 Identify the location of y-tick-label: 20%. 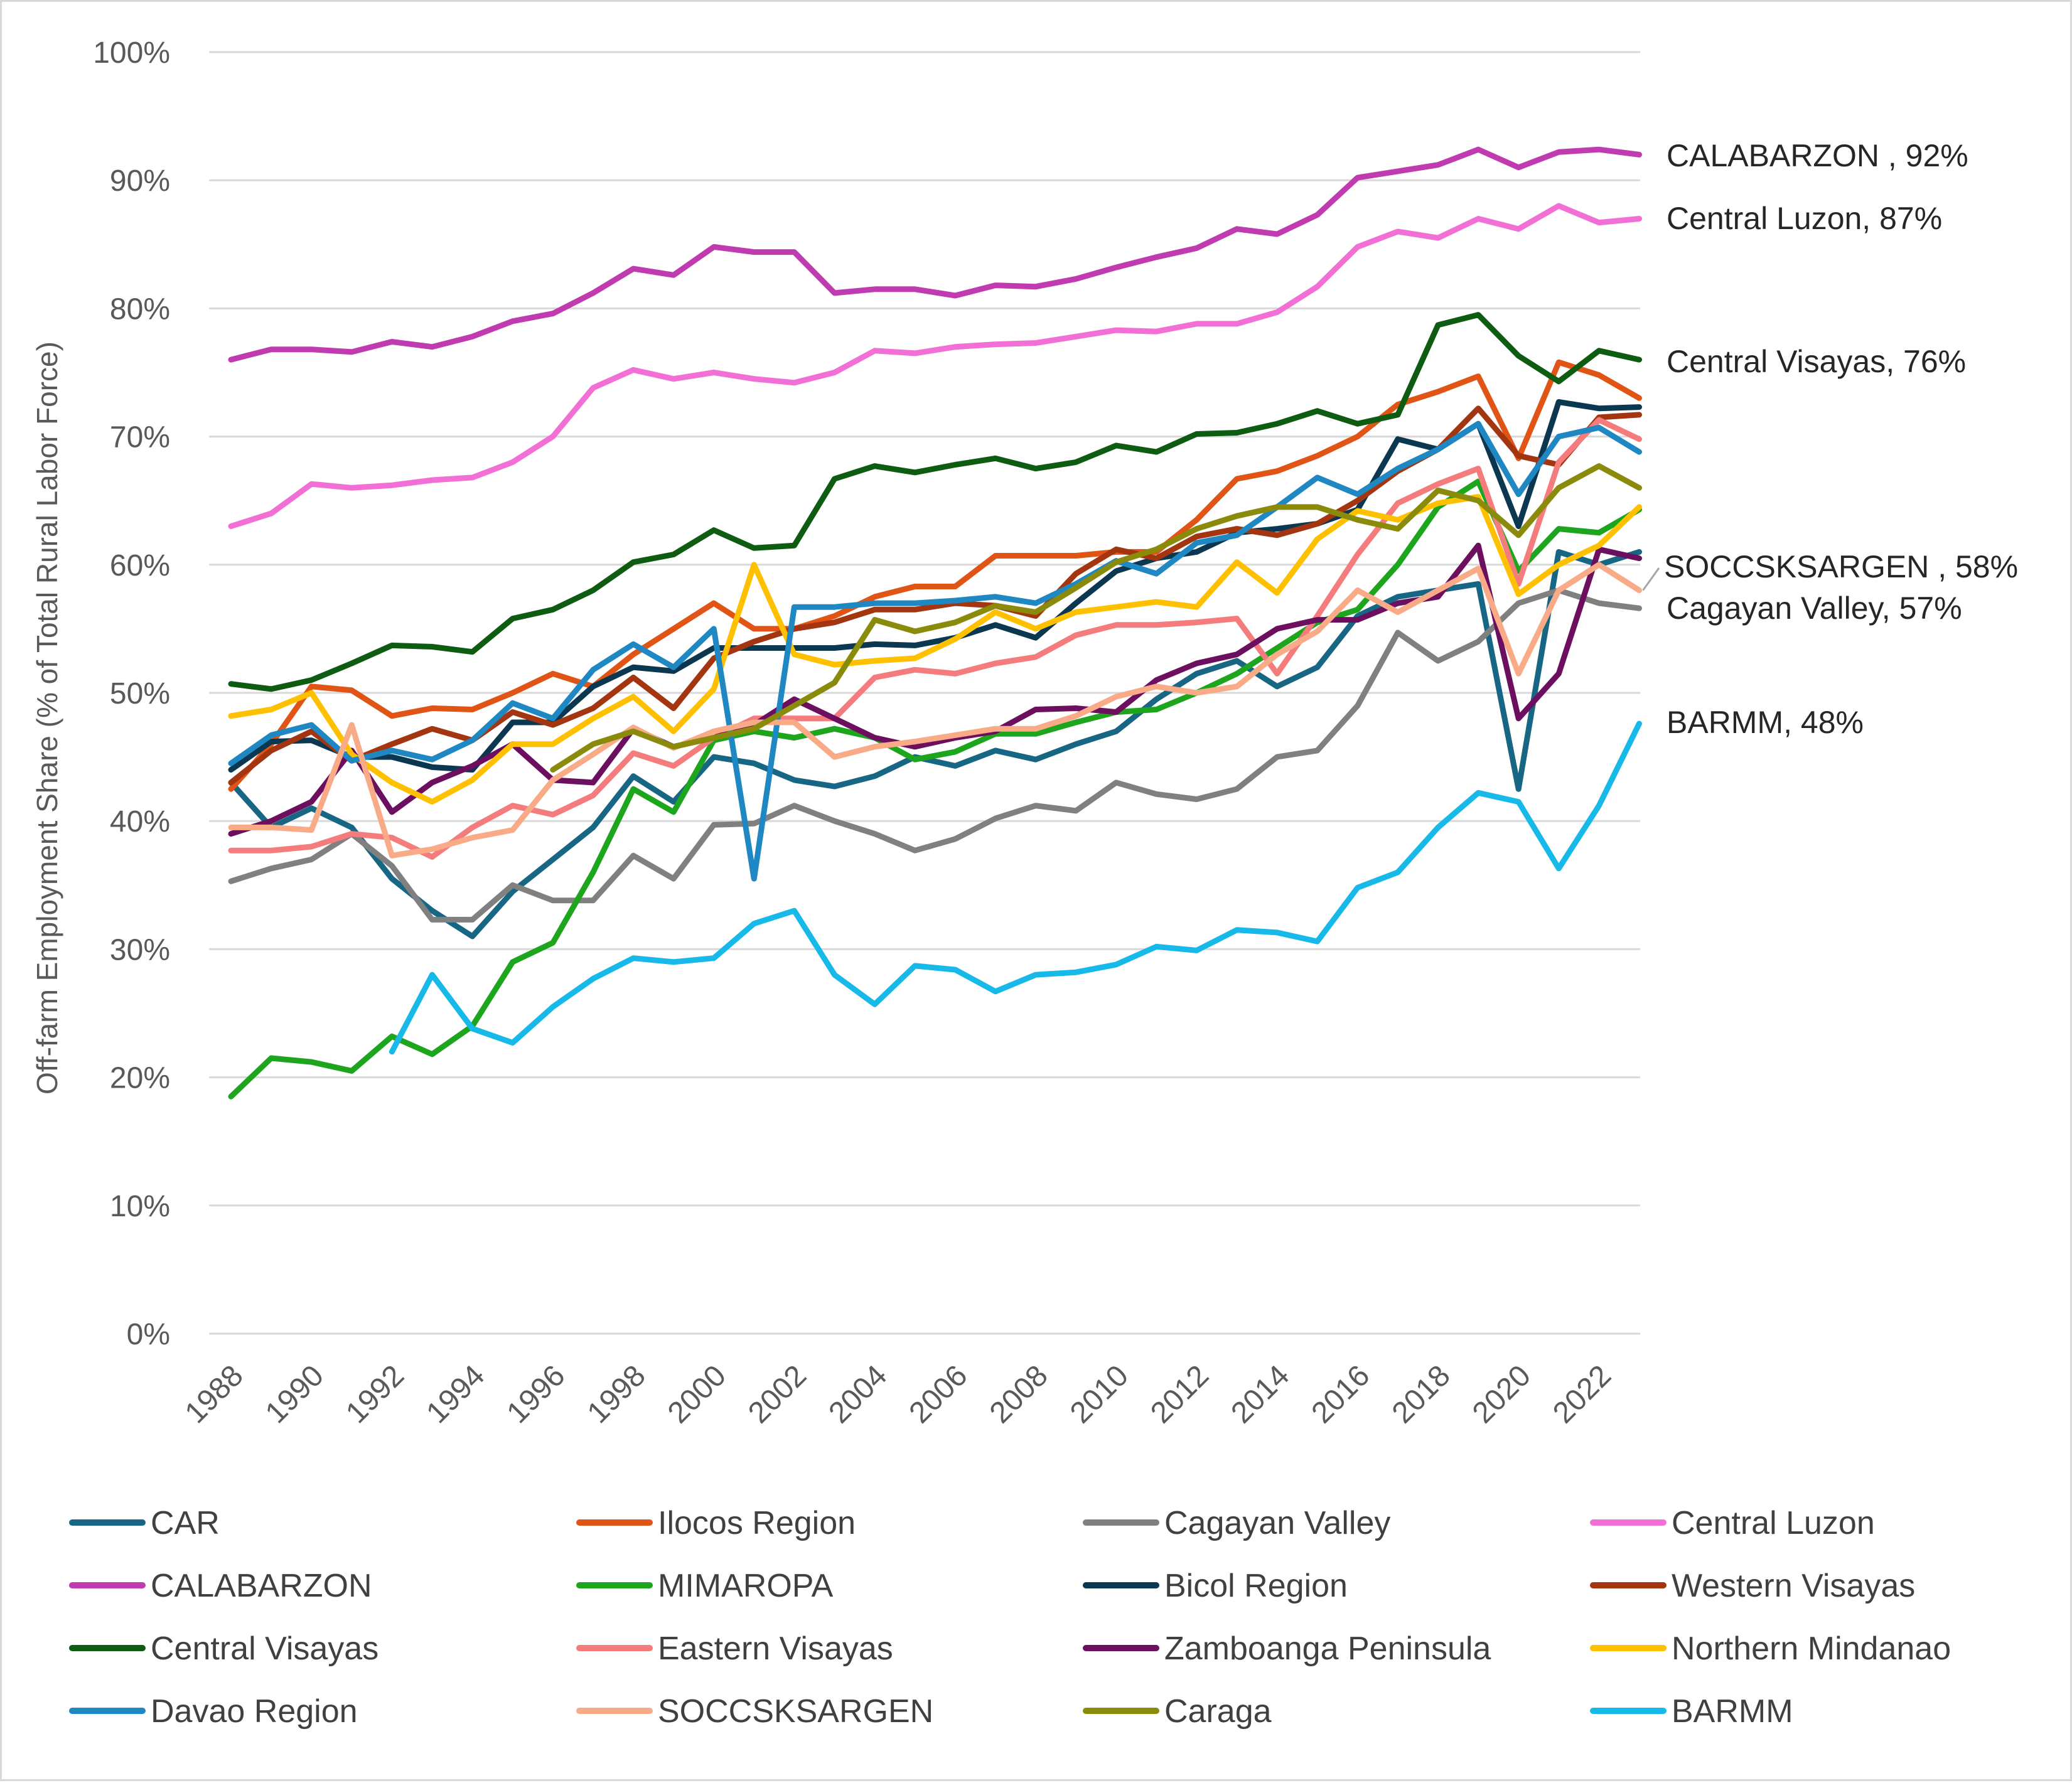
(140, 1078).